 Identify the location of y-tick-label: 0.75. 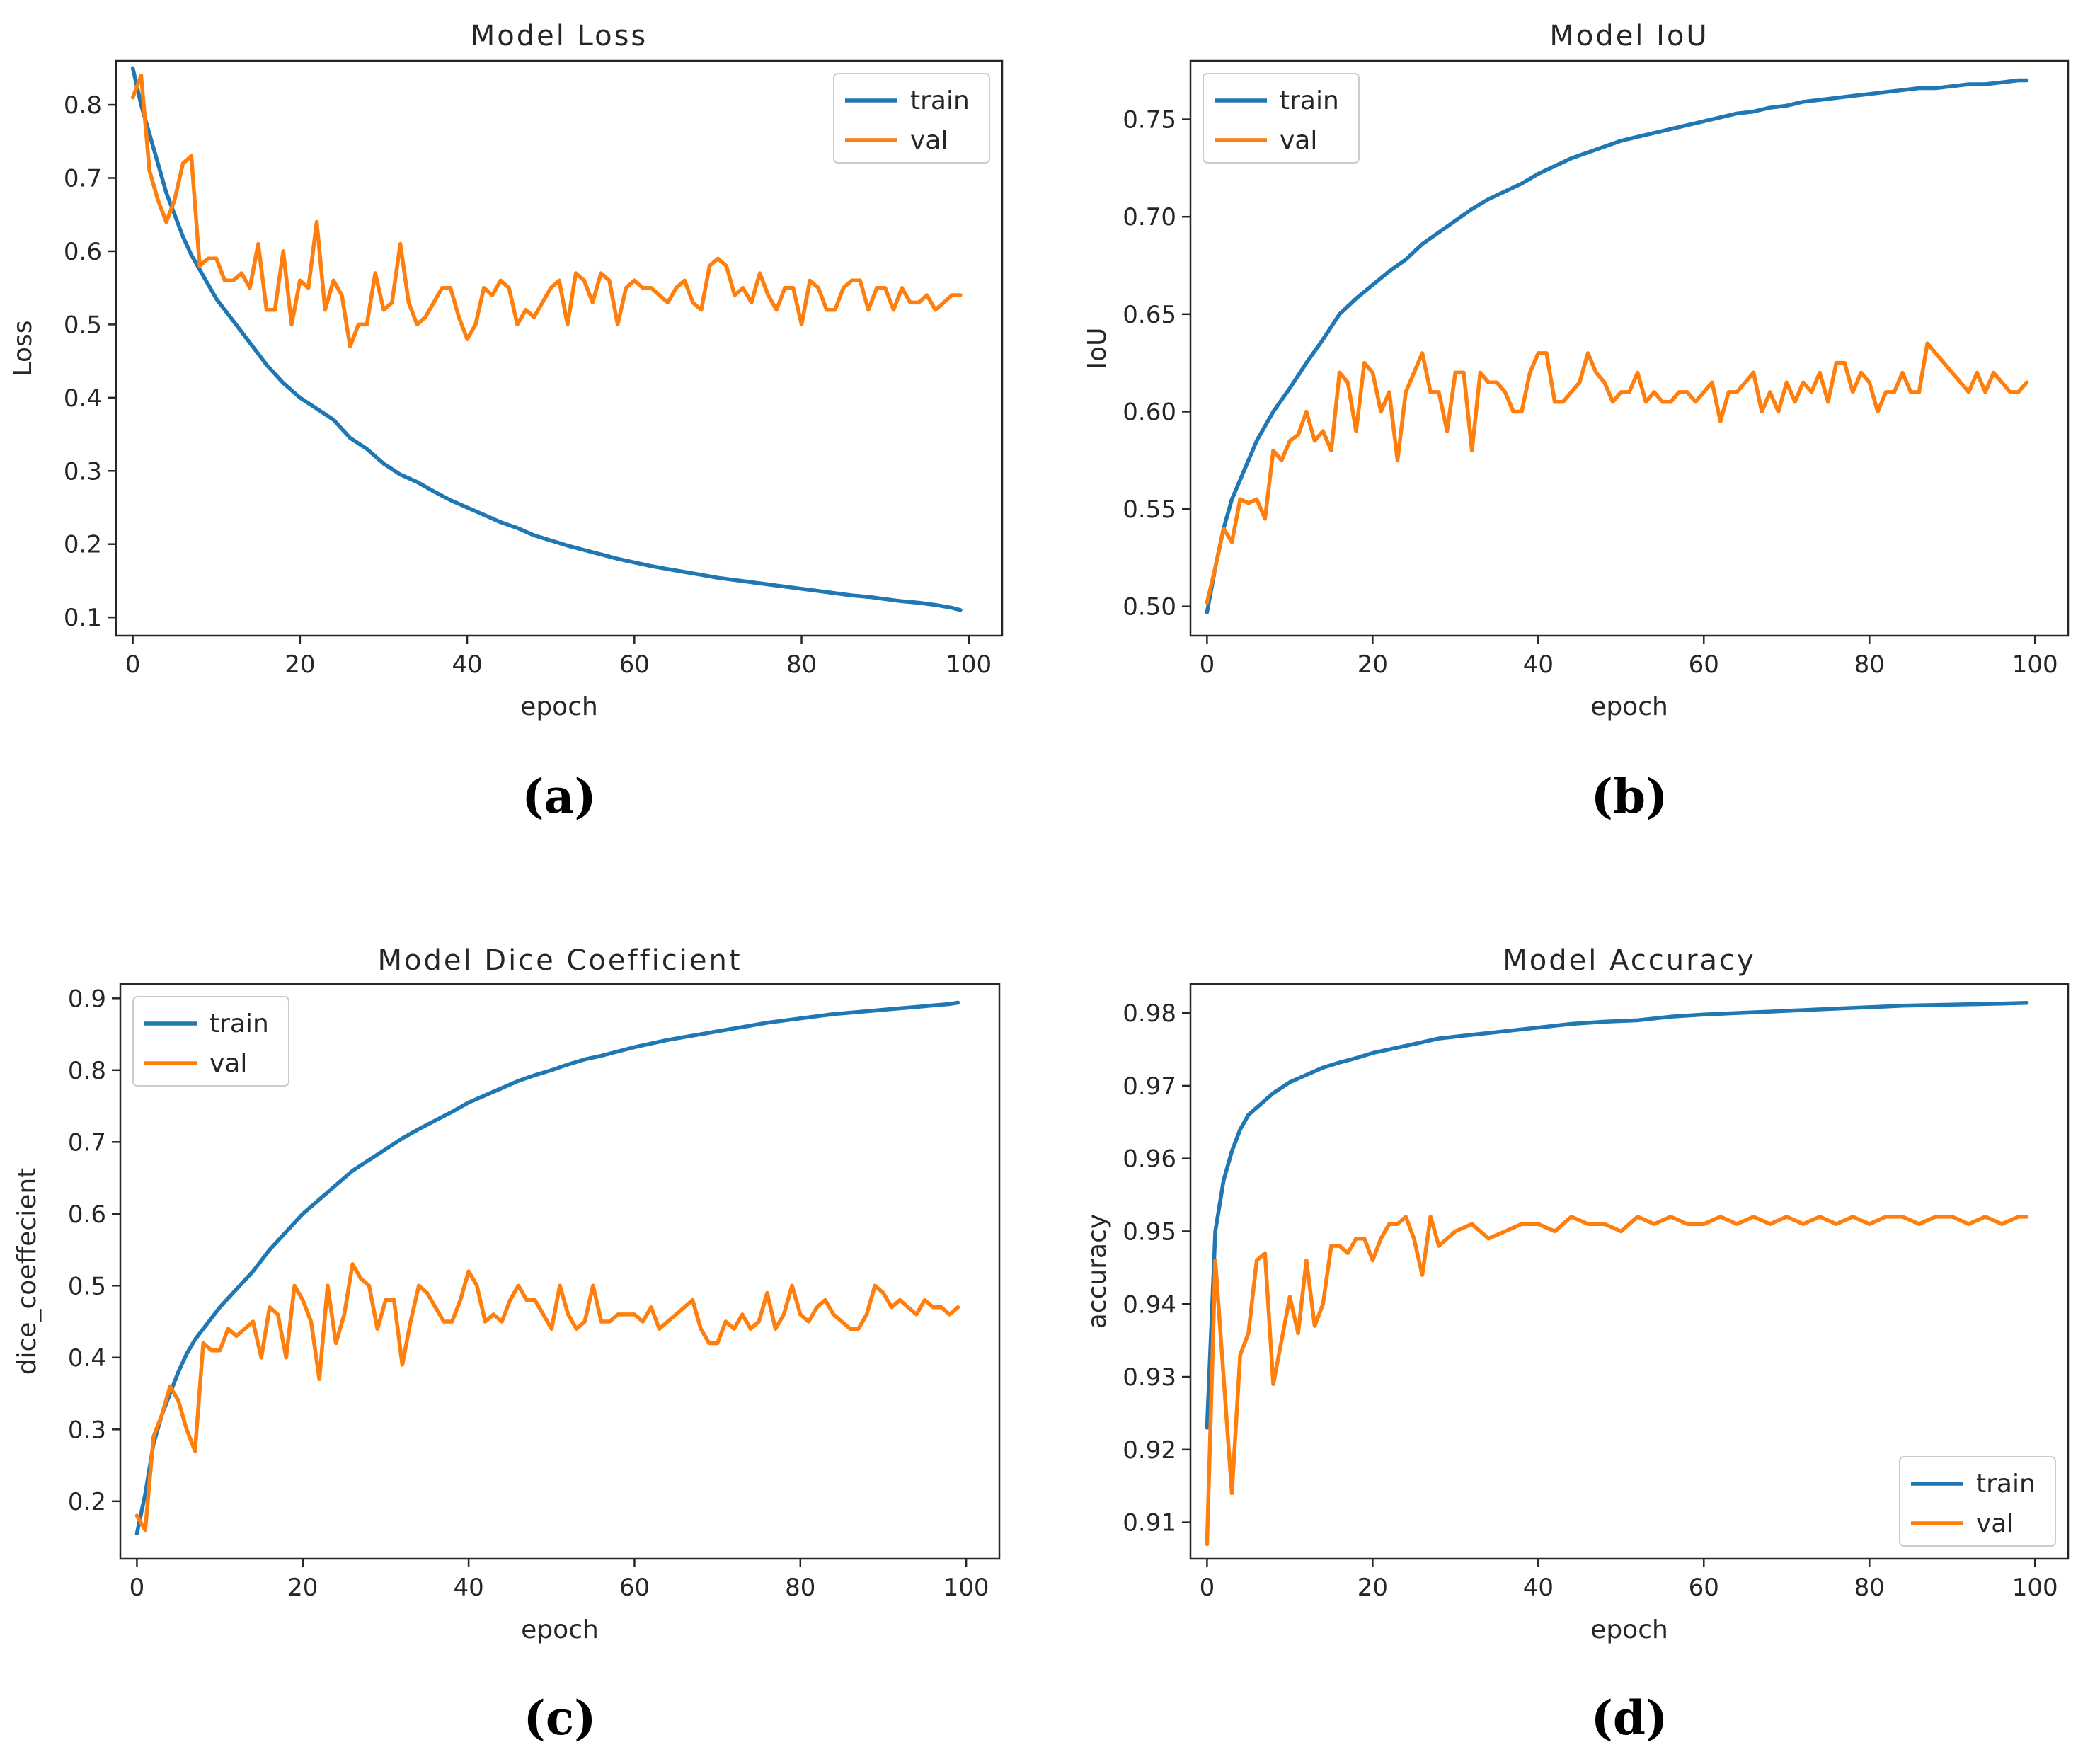
(1149, 120).